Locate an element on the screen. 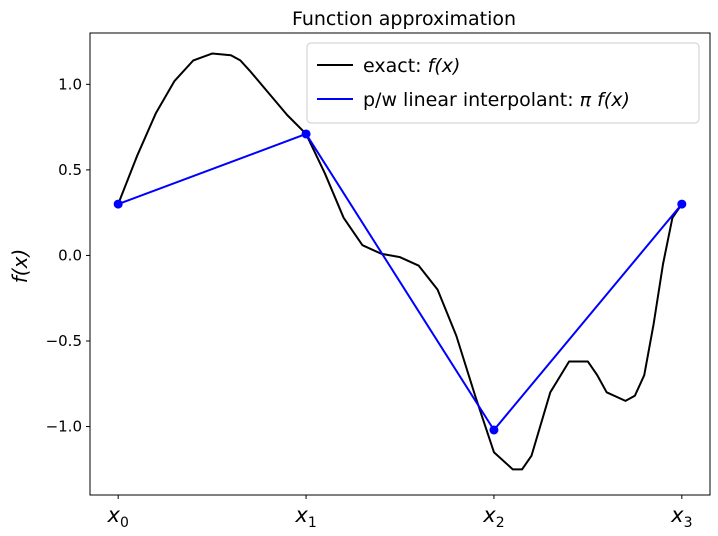 This screenshot has height=536, width=718. chart-title: Function approximation is located at coordinates (404, 19).